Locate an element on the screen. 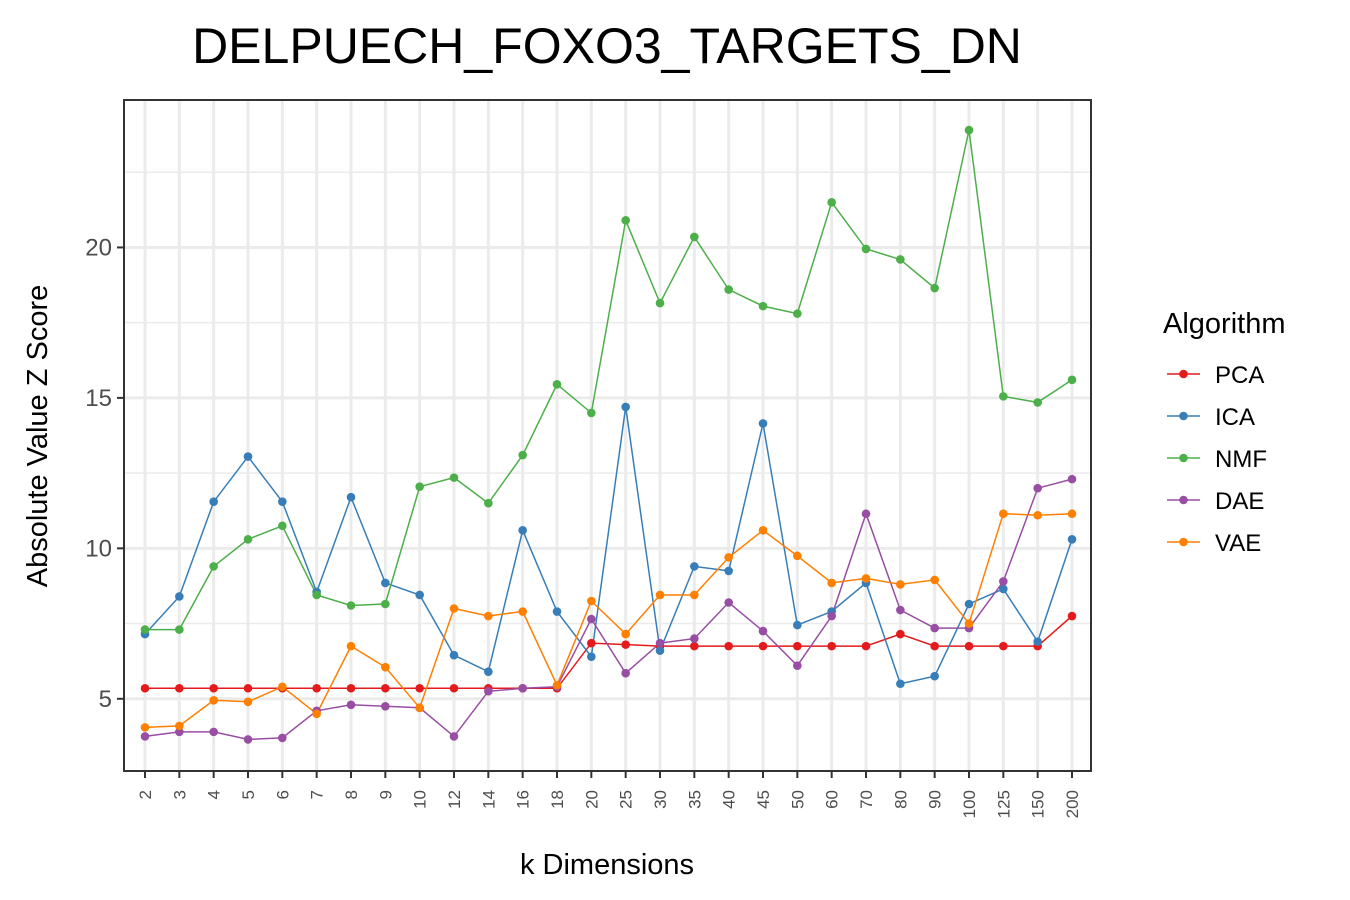  x-tick-label: 8 is located at coordinates (351, 794).